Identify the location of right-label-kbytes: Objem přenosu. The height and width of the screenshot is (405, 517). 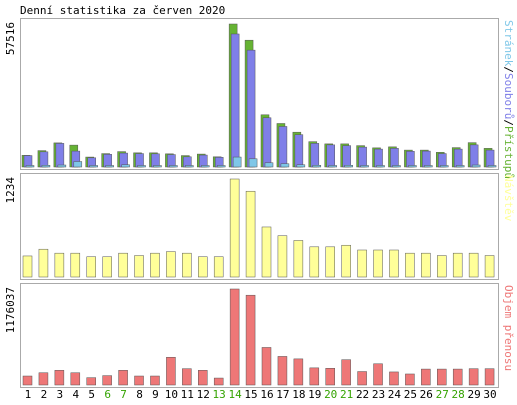
(508, 328).